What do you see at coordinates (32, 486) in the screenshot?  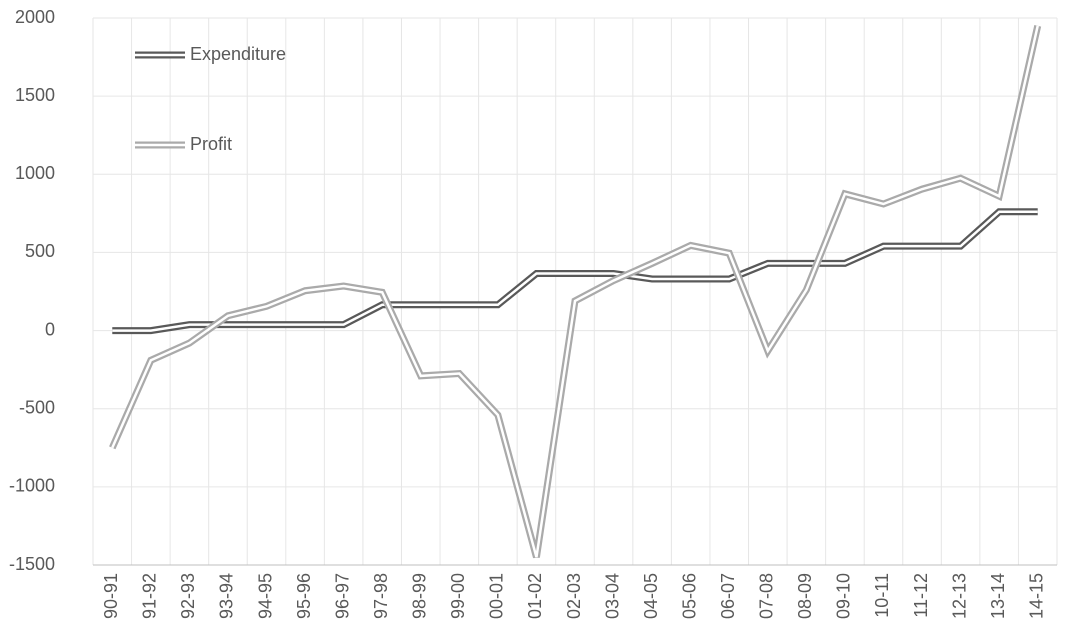 I see `y-tick-label: -1000` at bounding box center [32, 486].